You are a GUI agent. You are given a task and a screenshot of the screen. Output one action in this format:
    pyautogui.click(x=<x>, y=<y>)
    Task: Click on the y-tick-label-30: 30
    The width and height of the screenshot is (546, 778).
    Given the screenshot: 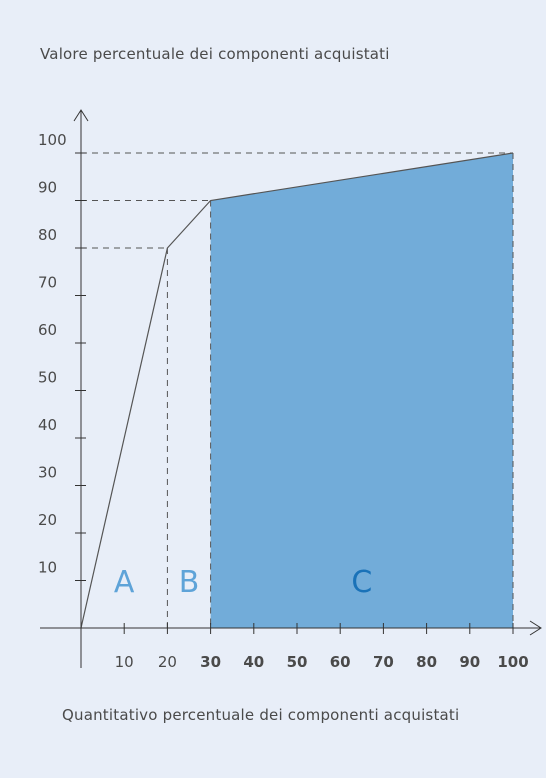 What is the action you would take?
    pyautogui.click(x=47, y=473)
    